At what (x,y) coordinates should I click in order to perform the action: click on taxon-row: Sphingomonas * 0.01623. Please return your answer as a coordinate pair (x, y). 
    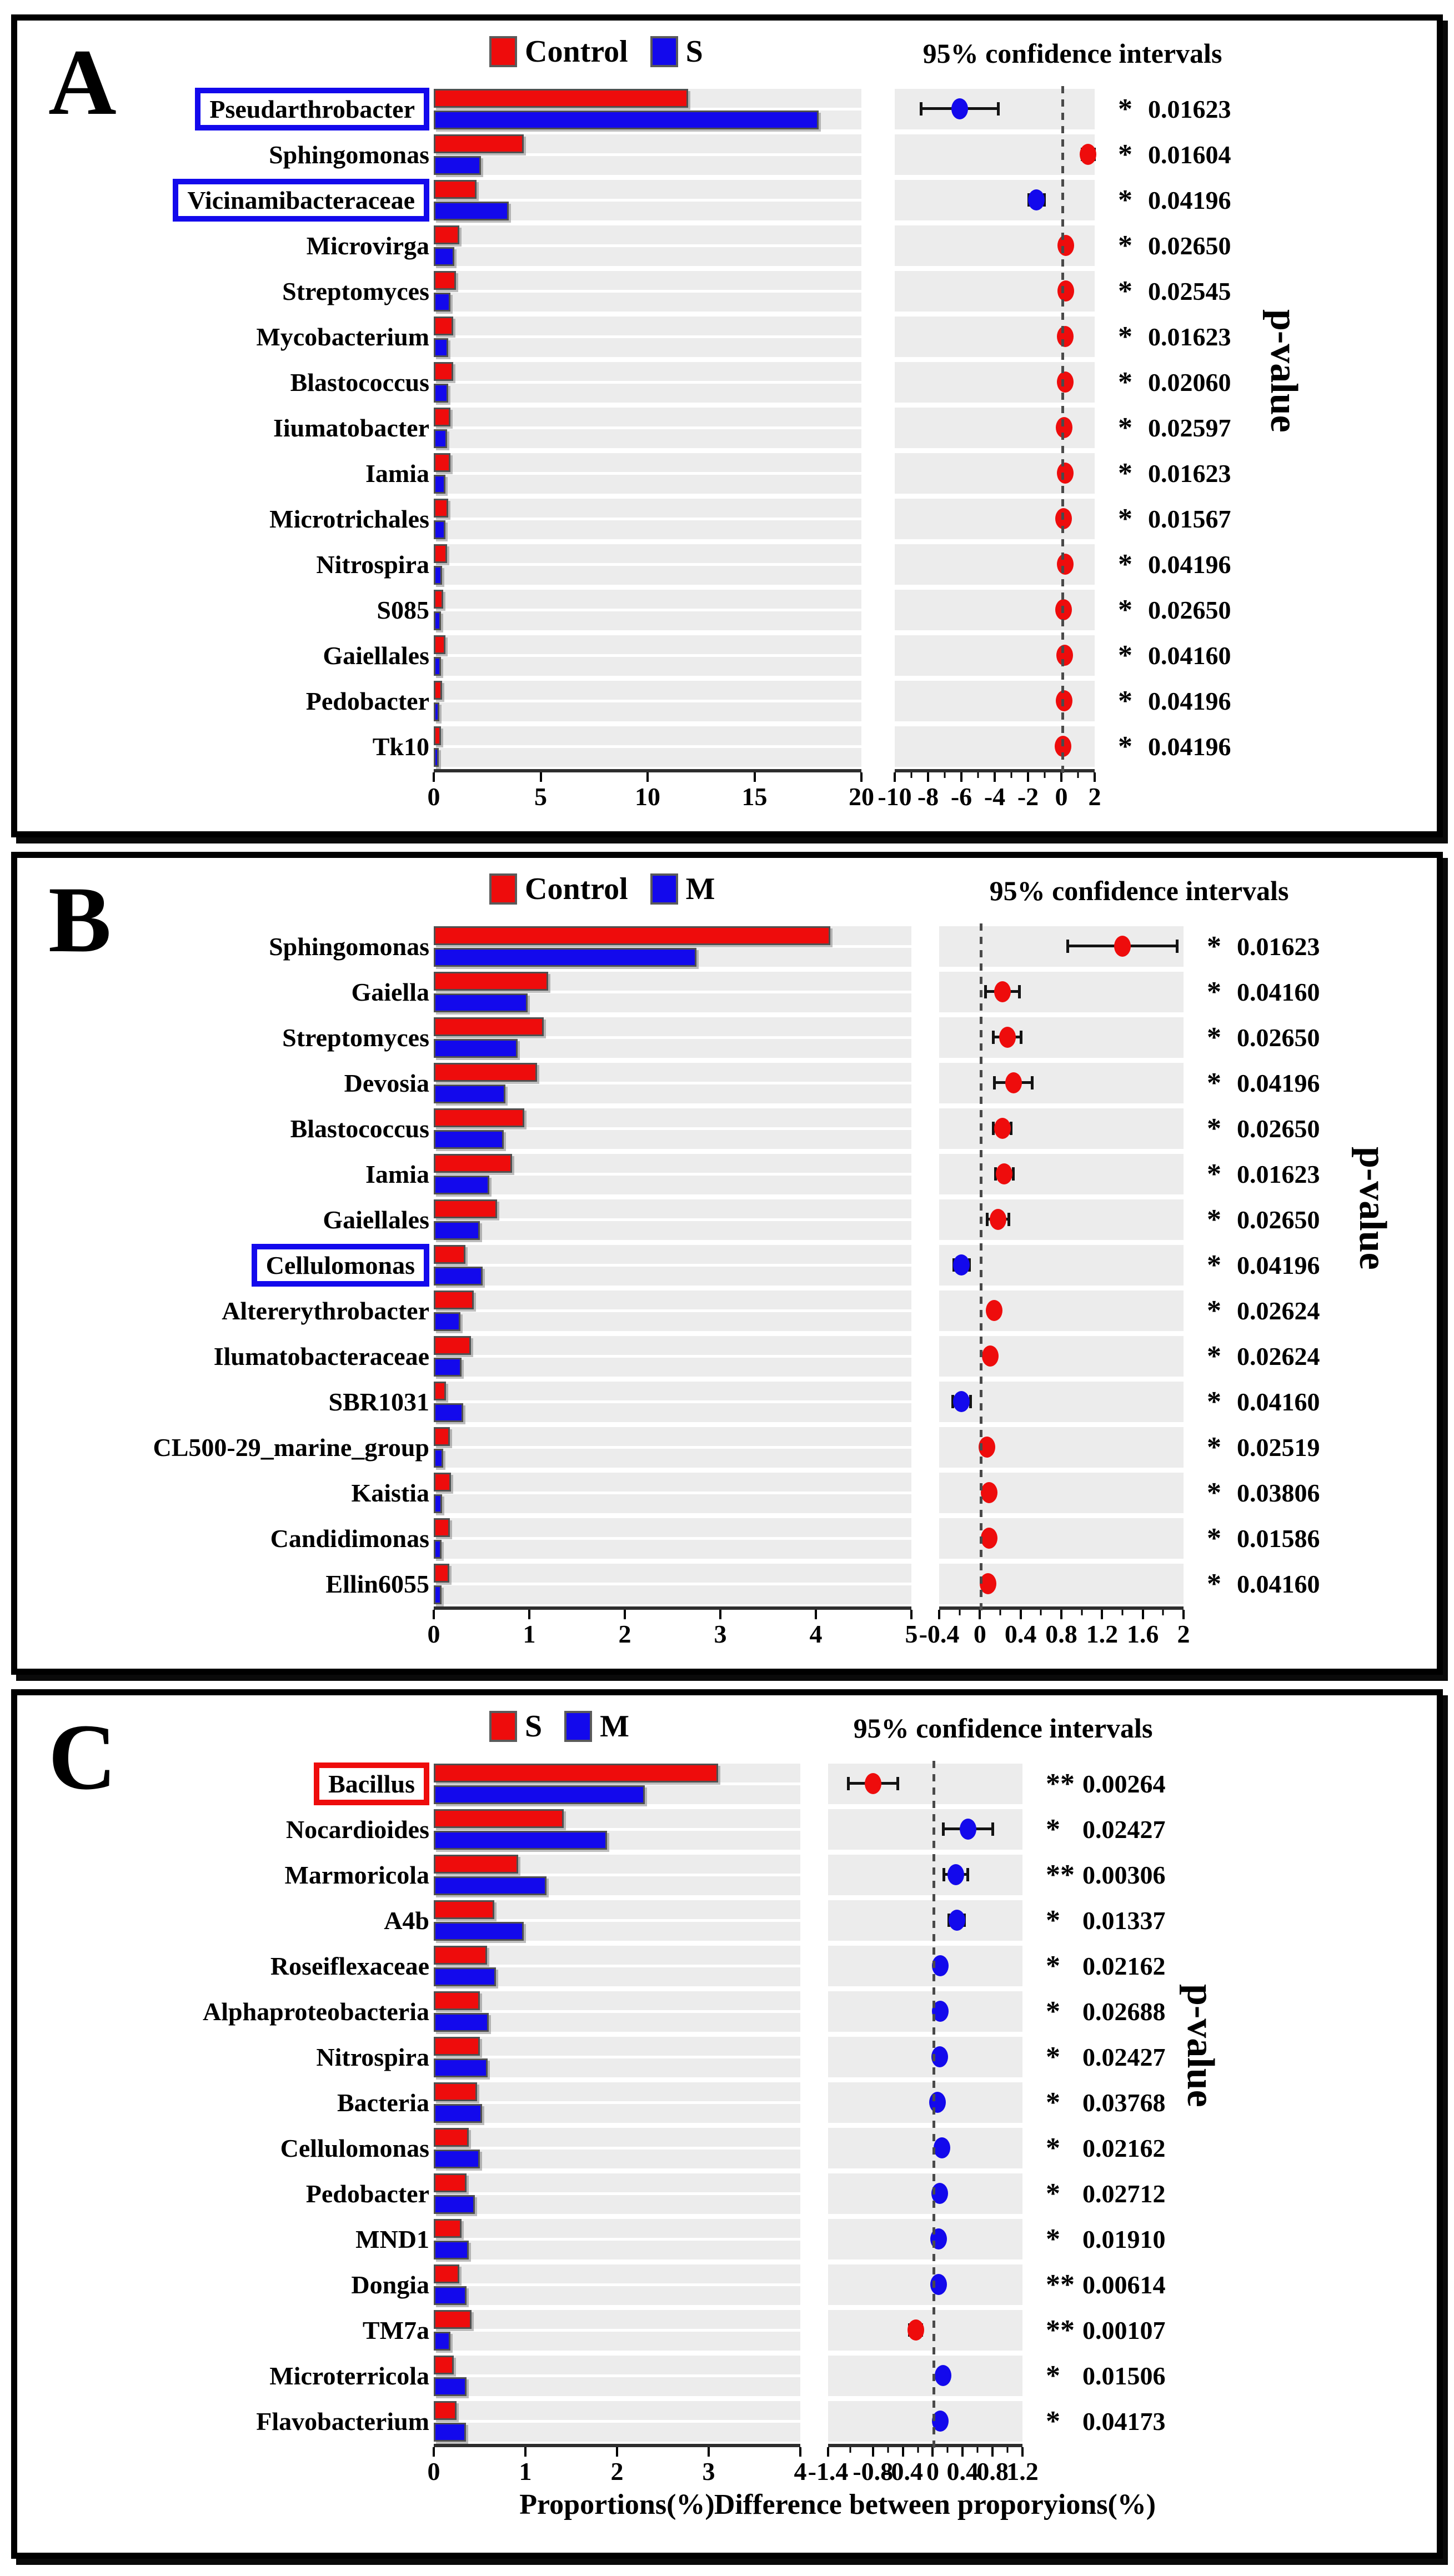
    Looking at the image, I should click on (727, 946).